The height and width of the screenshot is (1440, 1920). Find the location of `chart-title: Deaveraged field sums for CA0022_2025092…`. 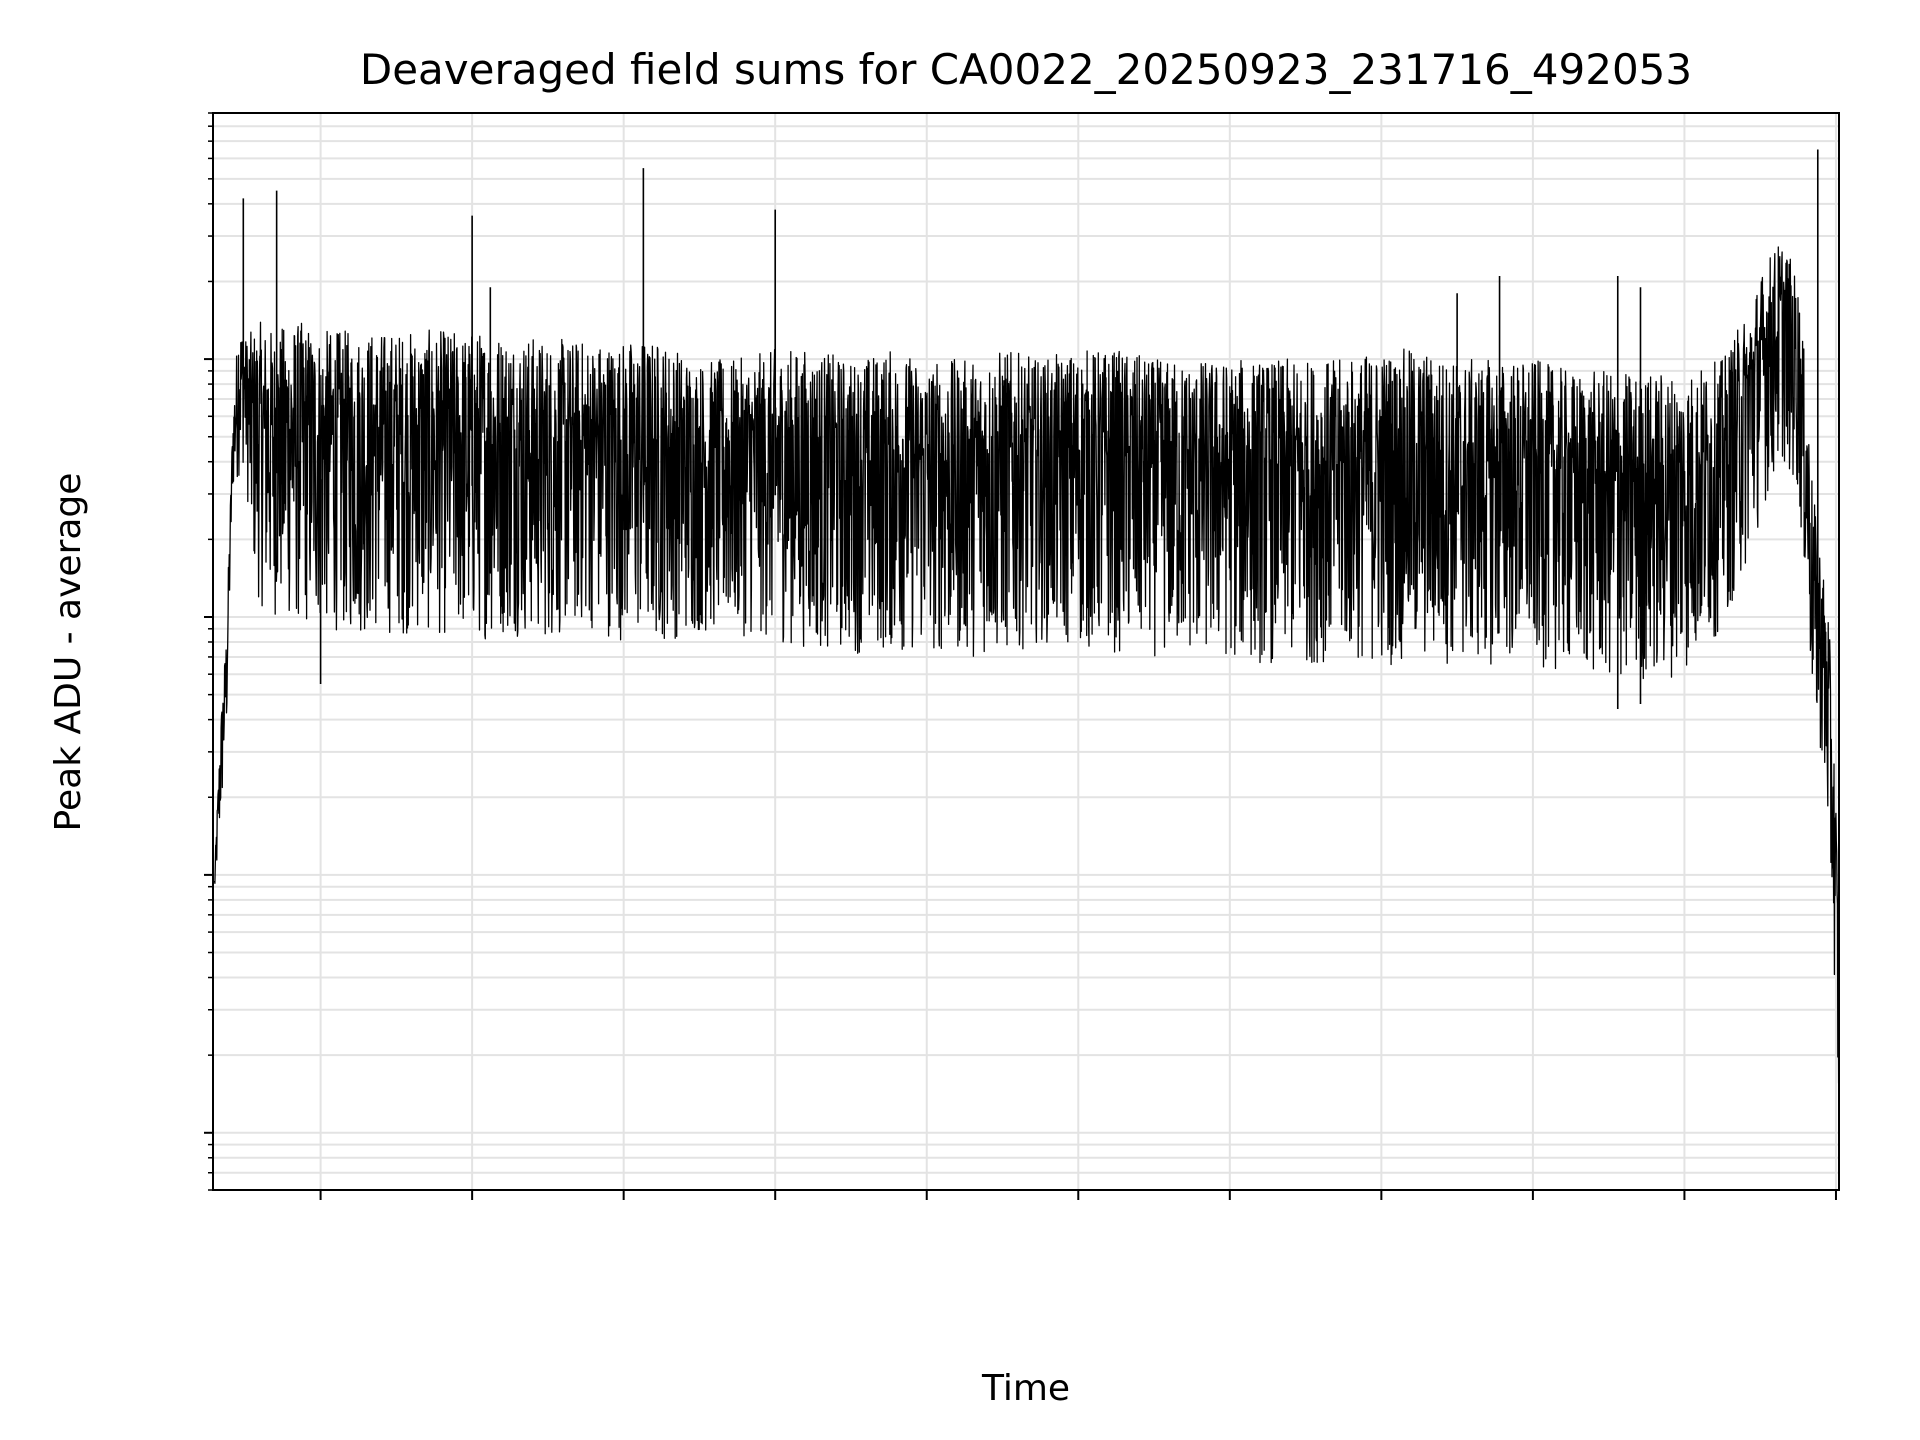

chart-title: Deaveraged field sums for CA0022_2025092… is located at coordinates (1026, 69).